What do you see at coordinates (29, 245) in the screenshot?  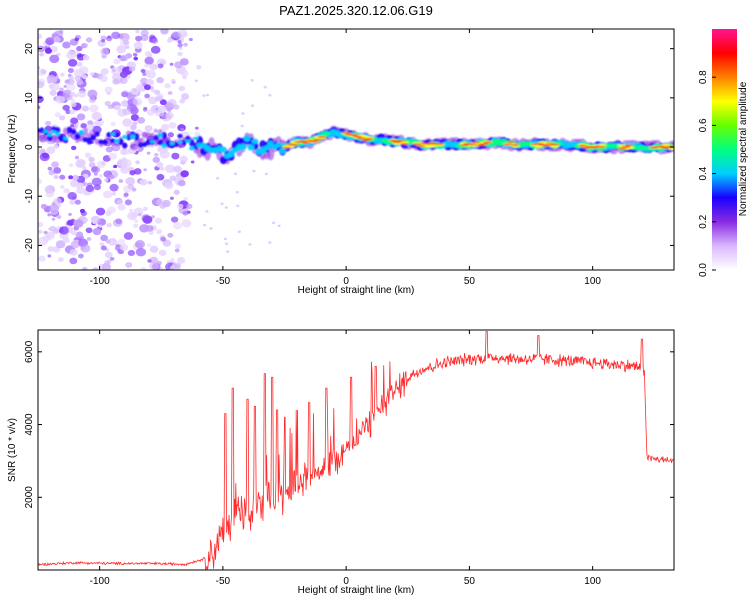 I see `y-tick-label: -20` at bounding box center [29, 245].